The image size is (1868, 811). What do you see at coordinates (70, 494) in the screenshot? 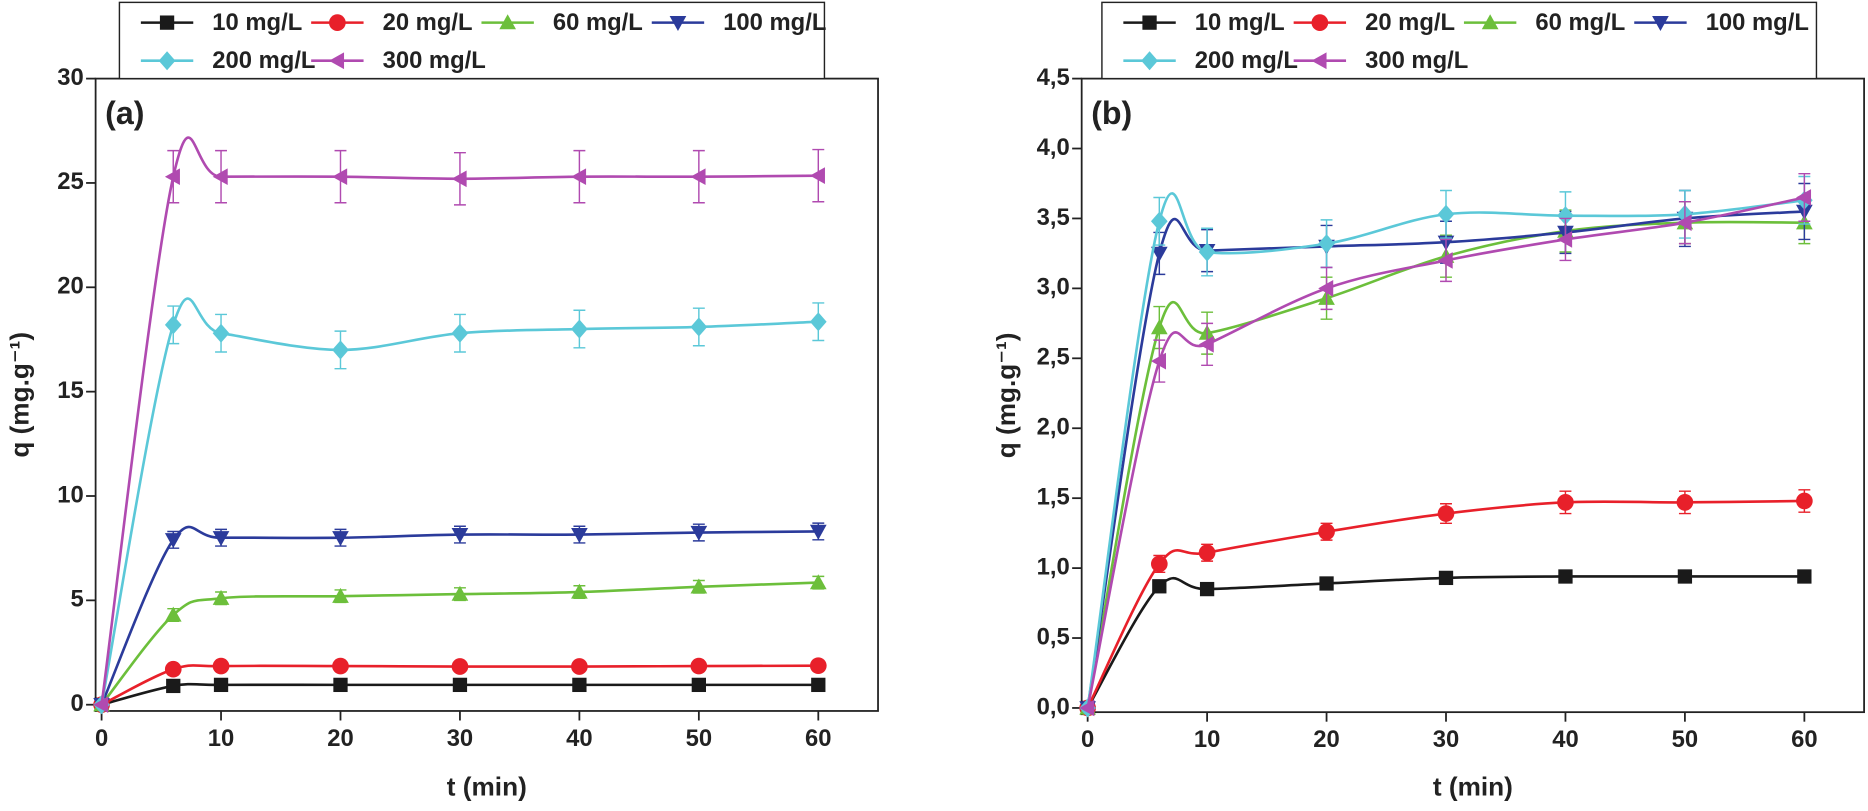
I see `y-tick-label: 10` at bounding box center [70, 494].